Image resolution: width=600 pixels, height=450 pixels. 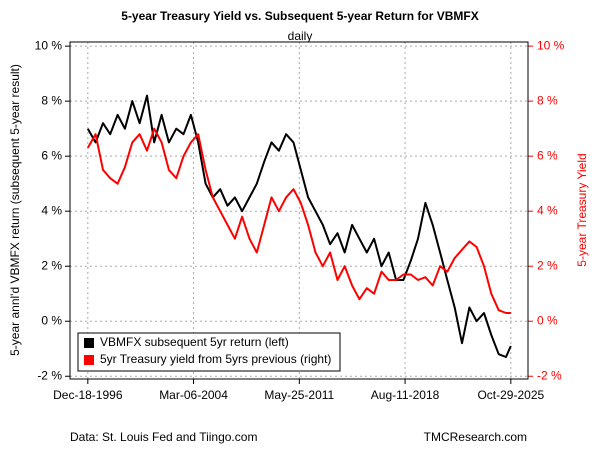 I want to click on legend-box, so click(x=209, y=352).